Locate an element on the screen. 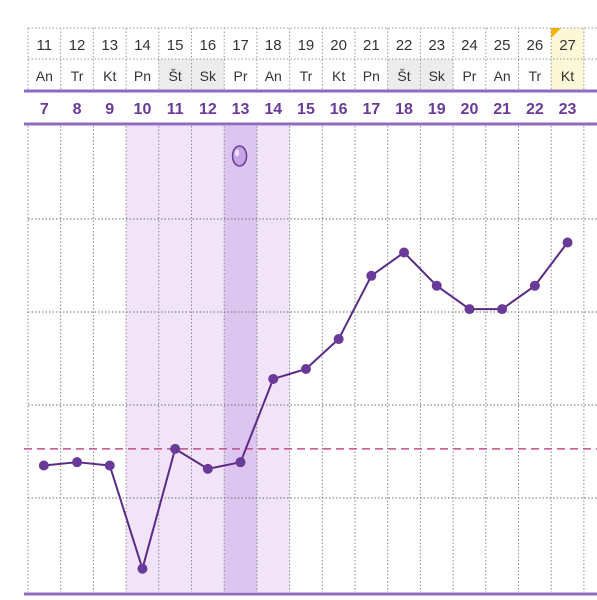  date-cell: 13 is located at coordinates (109, 45).